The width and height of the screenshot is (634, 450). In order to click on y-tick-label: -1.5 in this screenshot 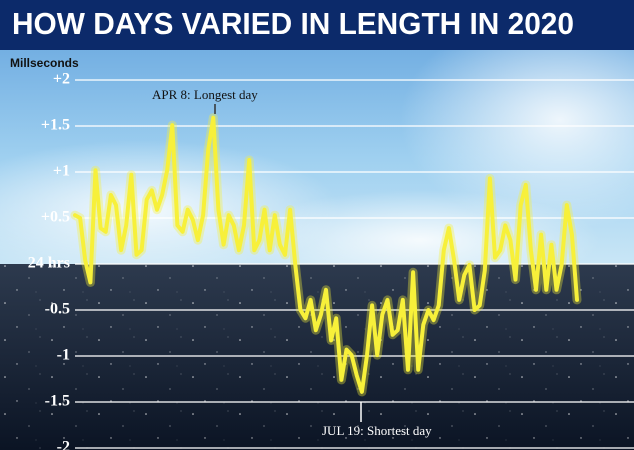, I will do `click(57, 401)`.